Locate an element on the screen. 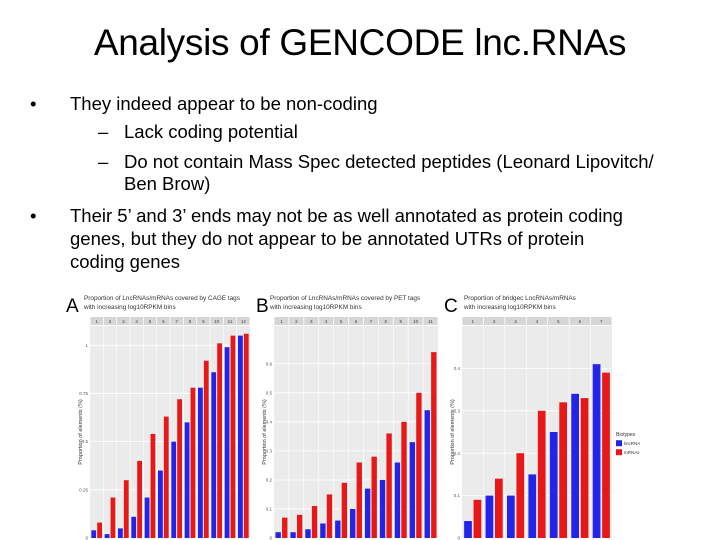  y-tick-label: 1 is located at coordinates (86, 345).